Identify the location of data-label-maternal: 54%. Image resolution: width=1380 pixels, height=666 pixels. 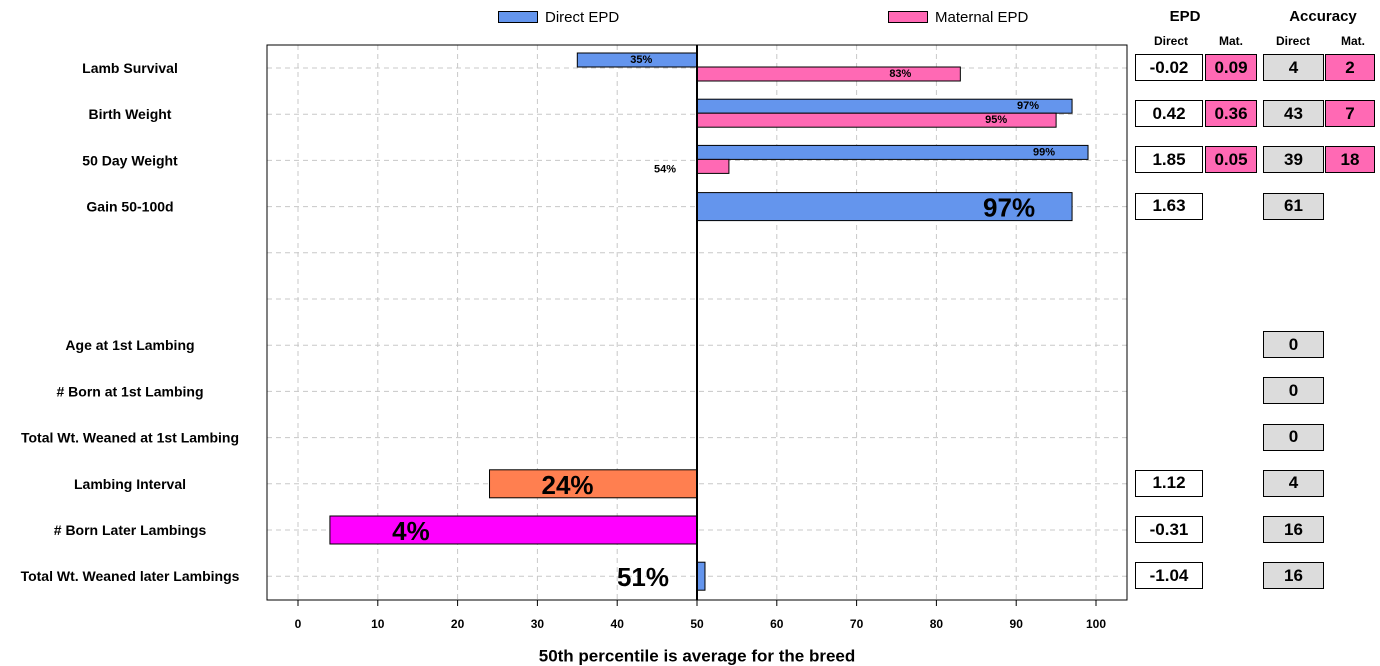
(665, 169).